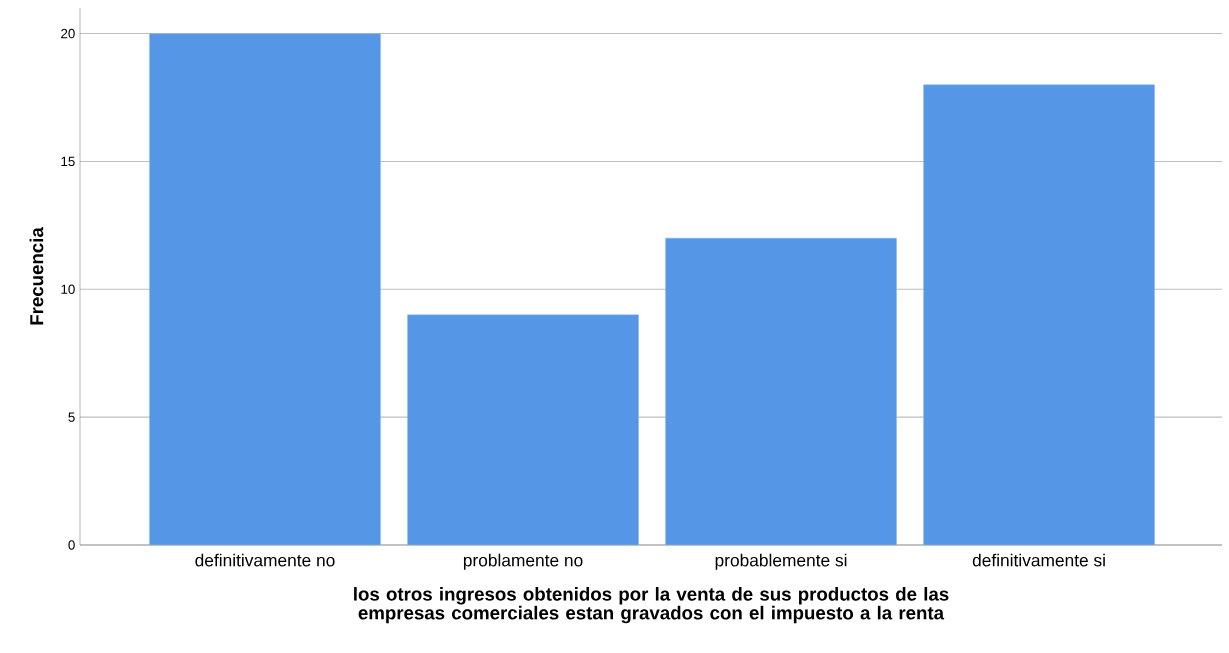 This screenshot has height=653, width=1229. What do you see at coordinates (36, 276) in the screenshot?
I see `y-axis-title: Frecuencia` at bounding box center [36, 276].